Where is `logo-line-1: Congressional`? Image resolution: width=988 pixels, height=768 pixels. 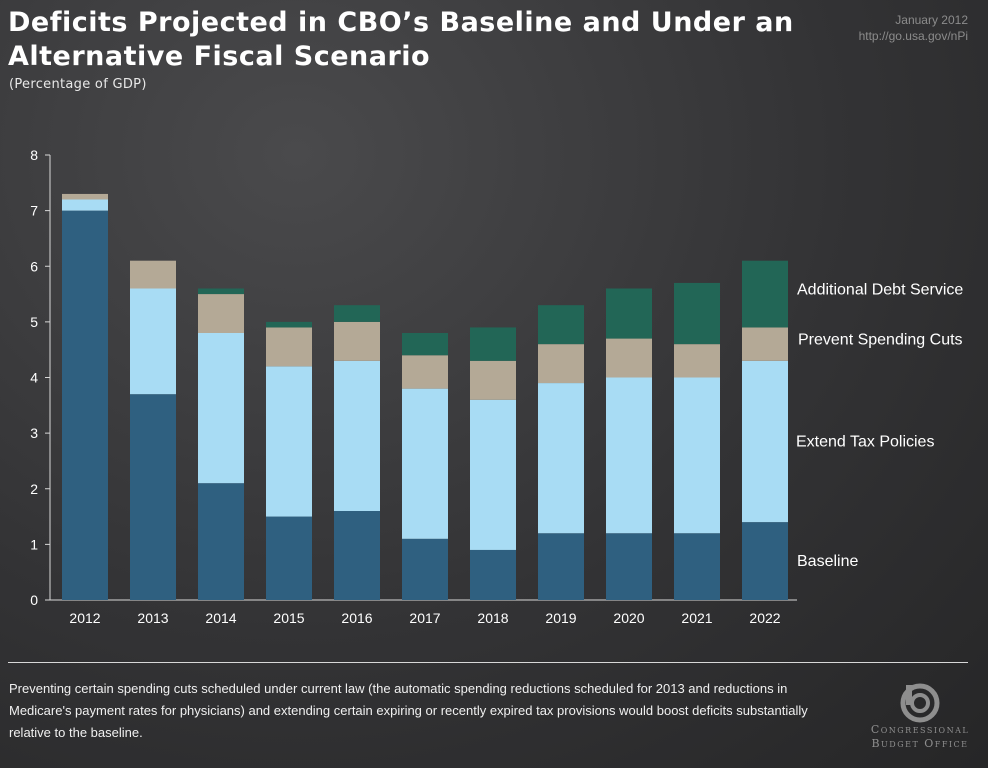
logo-line-1: Congressional is located at coordinates (920, 729).